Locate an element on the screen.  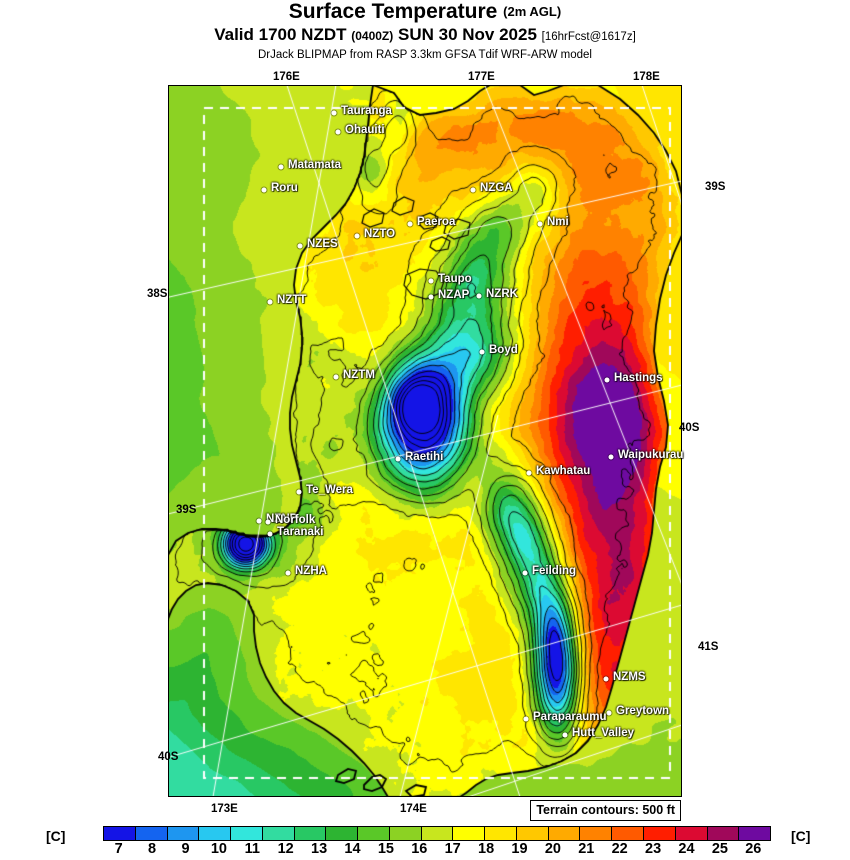
colorbar-tick: 12 is located at coordinates (285, 849).